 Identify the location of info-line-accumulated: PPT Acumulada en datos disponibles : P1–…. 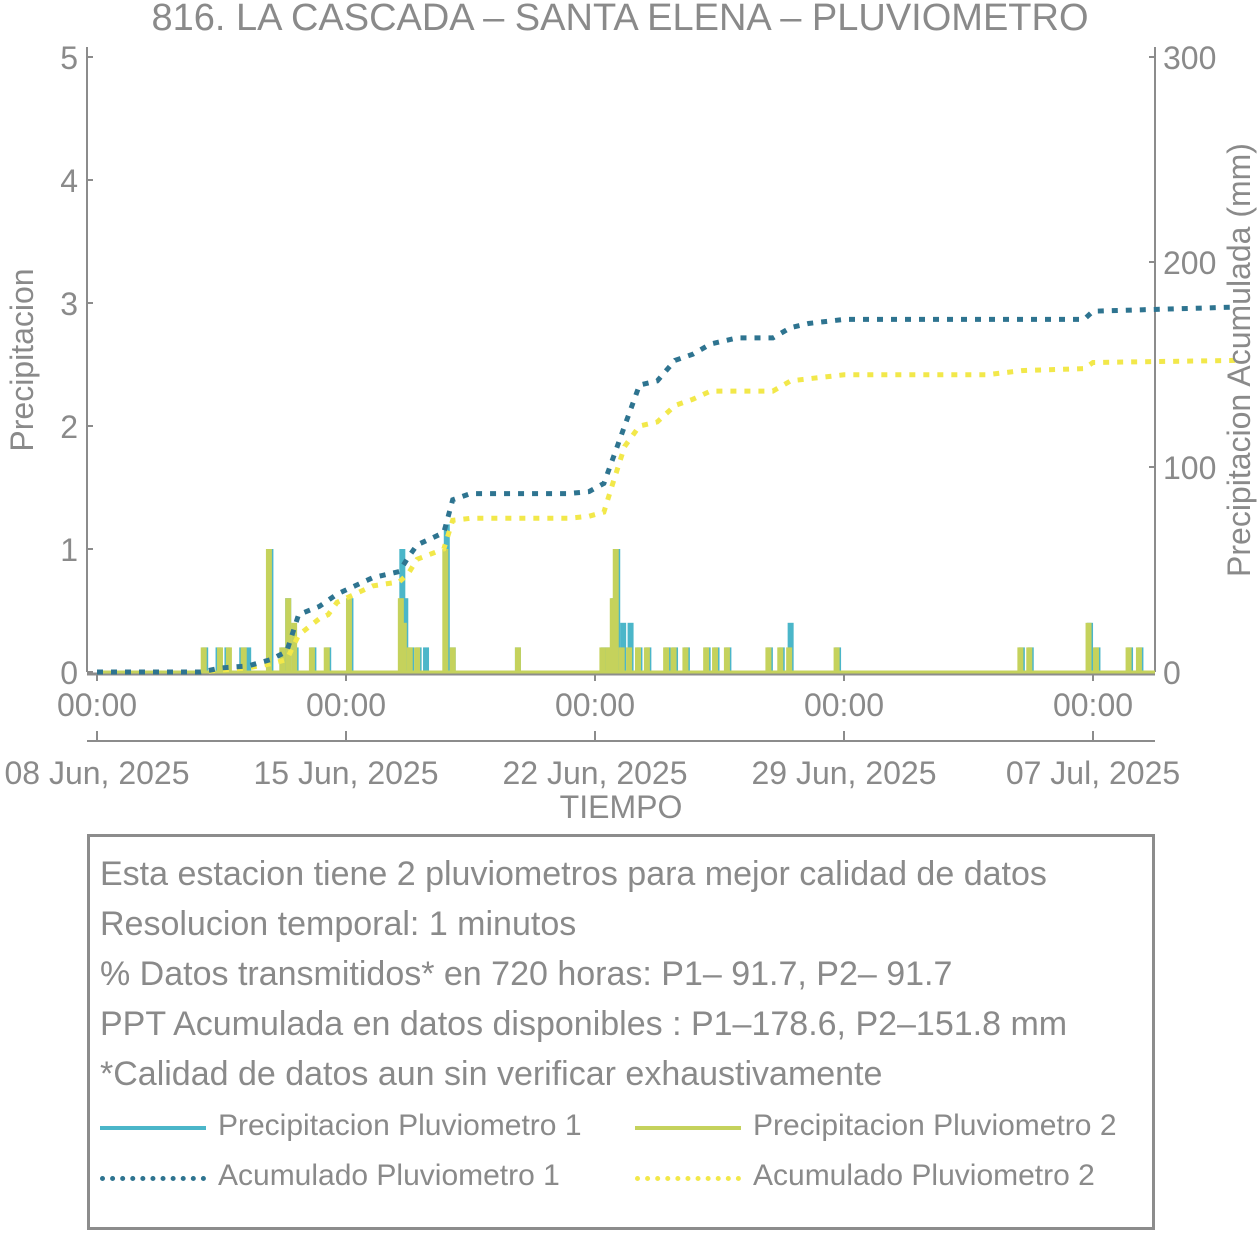
(584, 1024).